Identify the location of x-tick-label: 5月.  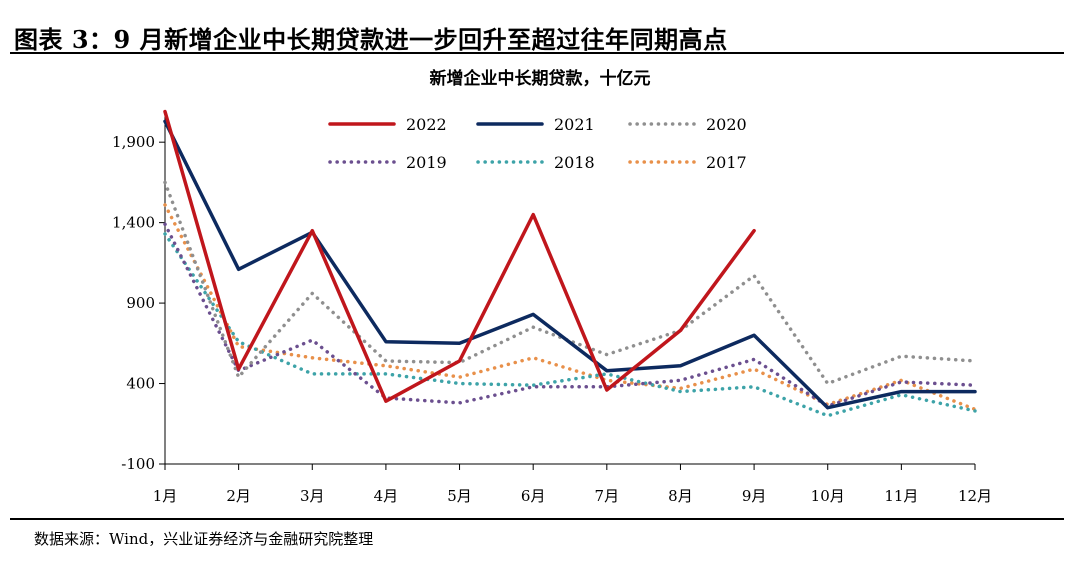
(459, 496).